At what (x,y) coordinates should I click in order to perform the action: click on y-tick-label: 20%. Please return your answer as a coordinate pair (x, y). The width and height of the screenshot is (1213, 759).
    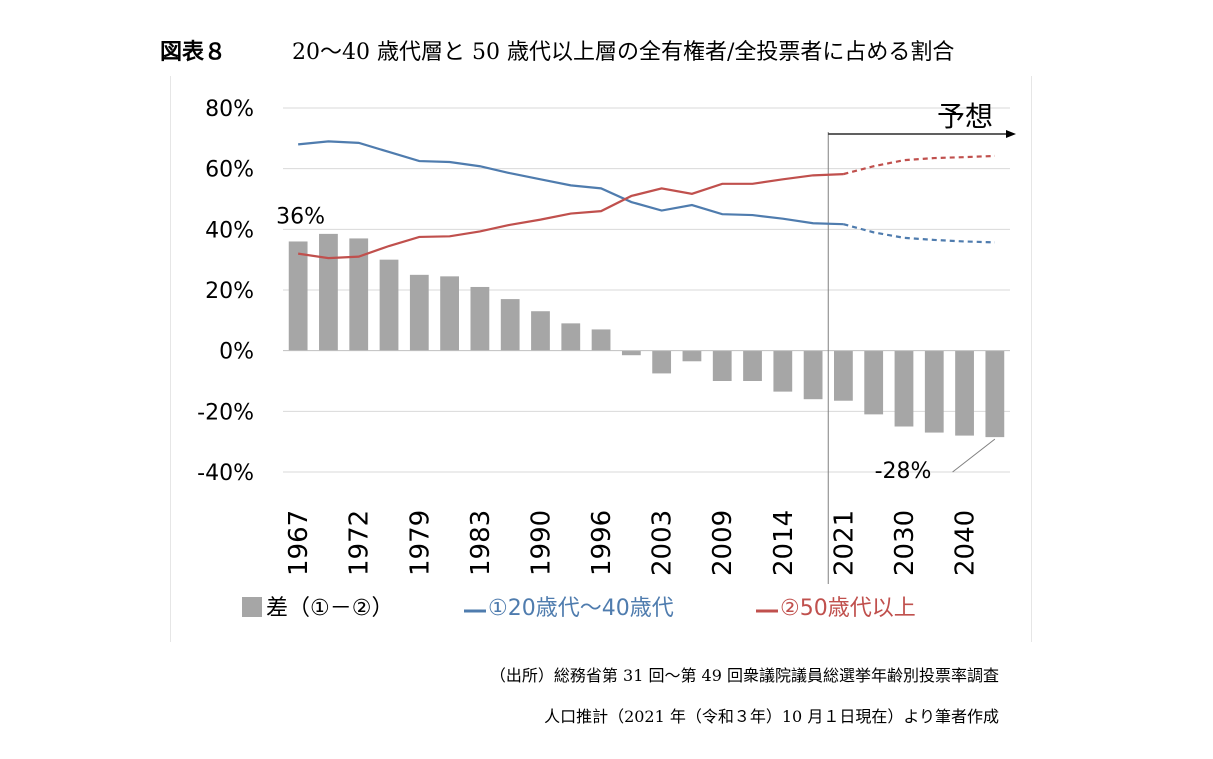
    Looking at the image, I should click on (229, 291).